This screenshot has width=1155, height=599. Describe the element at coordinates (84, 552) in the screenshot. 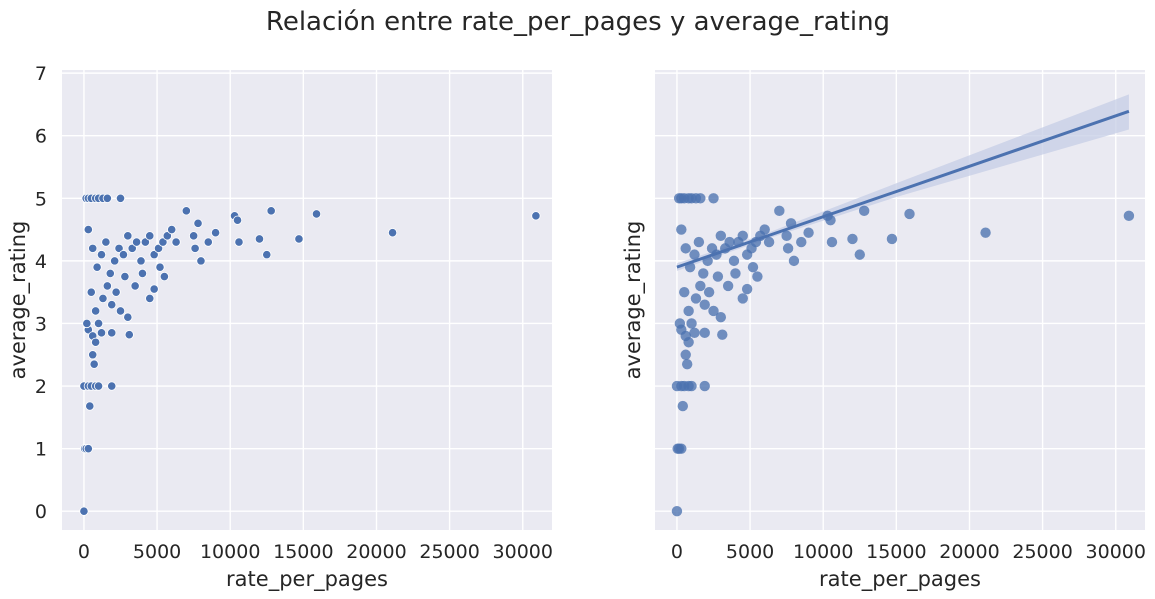

I see `x-tick-label: 0` at that location.